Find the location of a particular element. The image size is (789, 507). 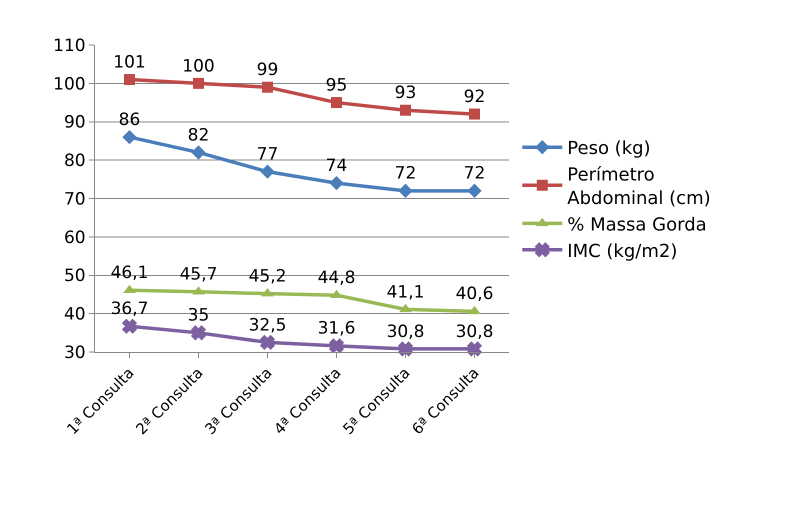

data-label: 44,8 is located at coordinates (337, 278).